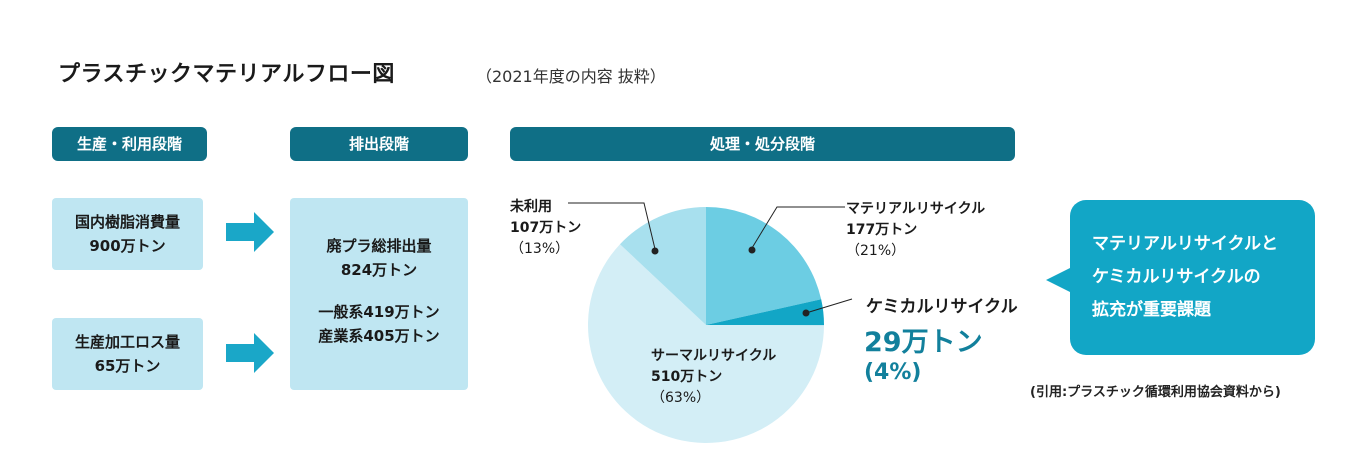  I want to click on stage-header-production: 生産・利用段階, so click(129, 144).